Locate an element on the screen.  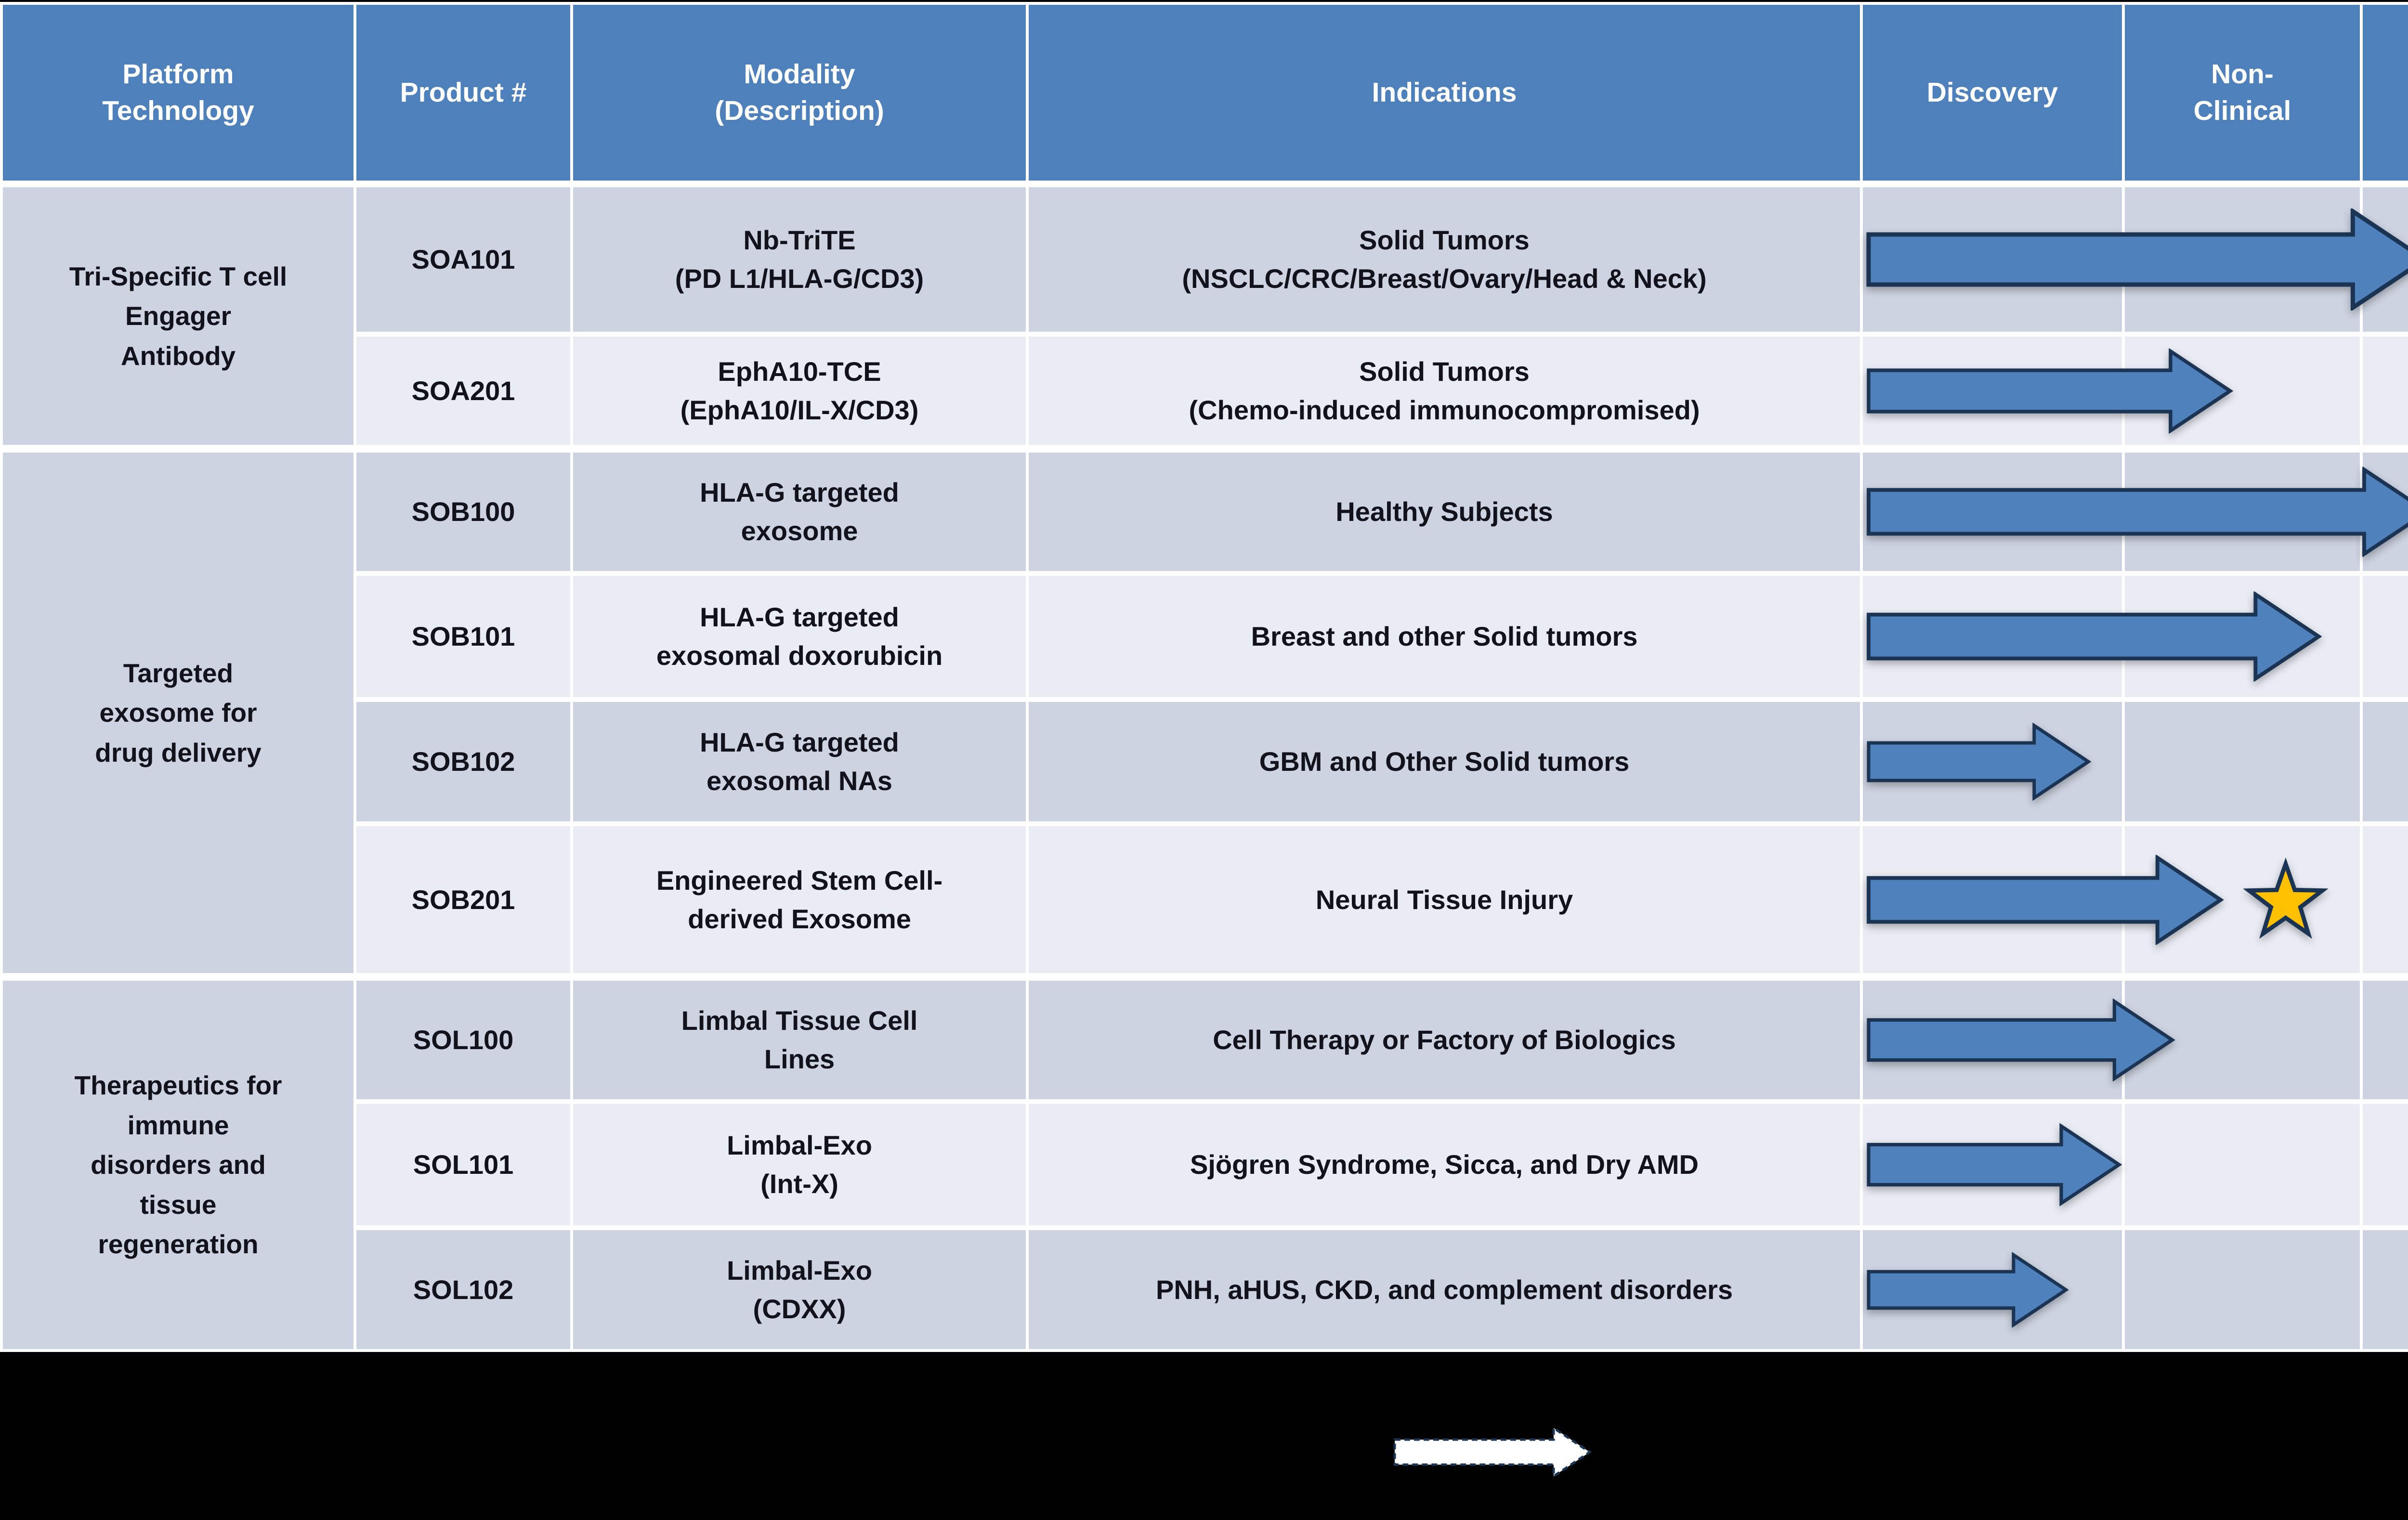
product-number-cell: SOB201 is located at coordinates (463, 899).